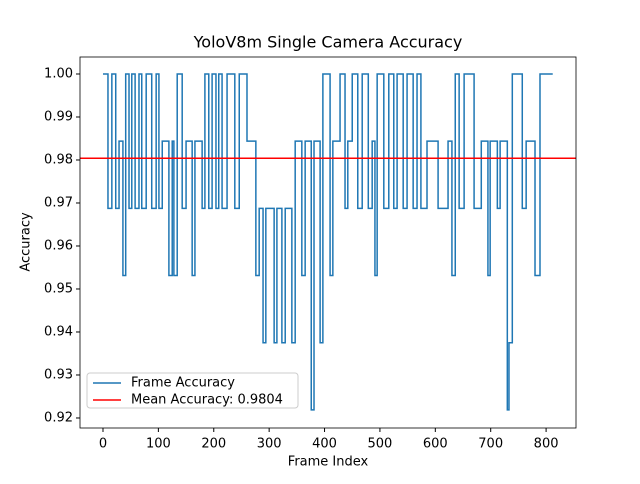 The width and height of the screenshot is (640, 484). I want to click on x-tick-label: 800, so click(546, 444).